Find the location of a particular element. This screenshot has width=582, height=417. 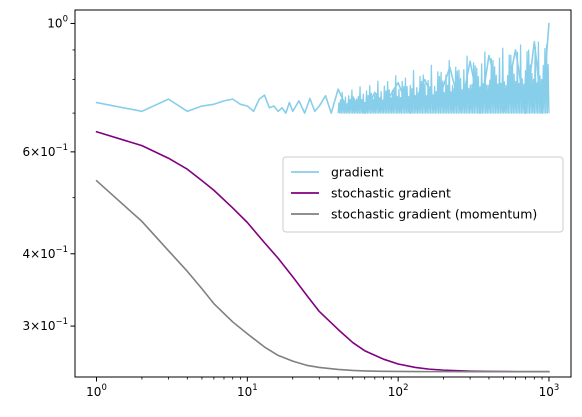

x-tick-label: 10⁰ is located at coordinates (96, 391).